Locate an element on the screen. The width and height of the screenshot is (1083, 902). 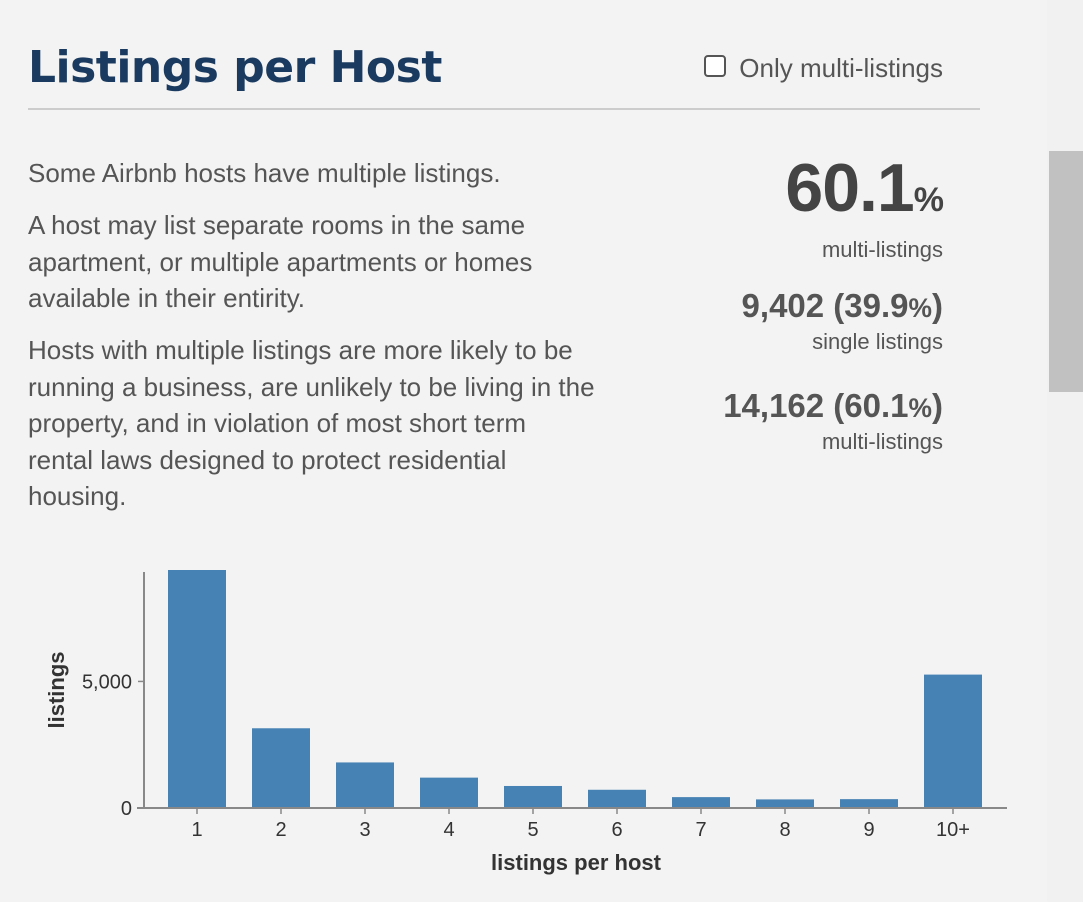
y-axis-title: listings is located at coordinates (56, 689).